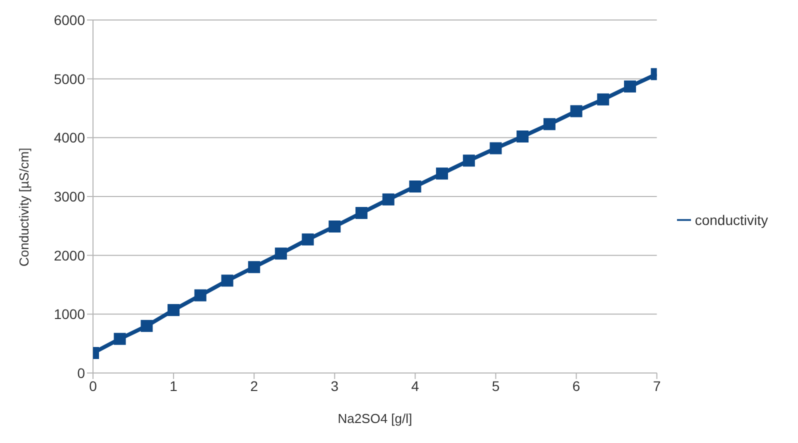  I want to click on y-tick-label: 5000, so click(70, 78).